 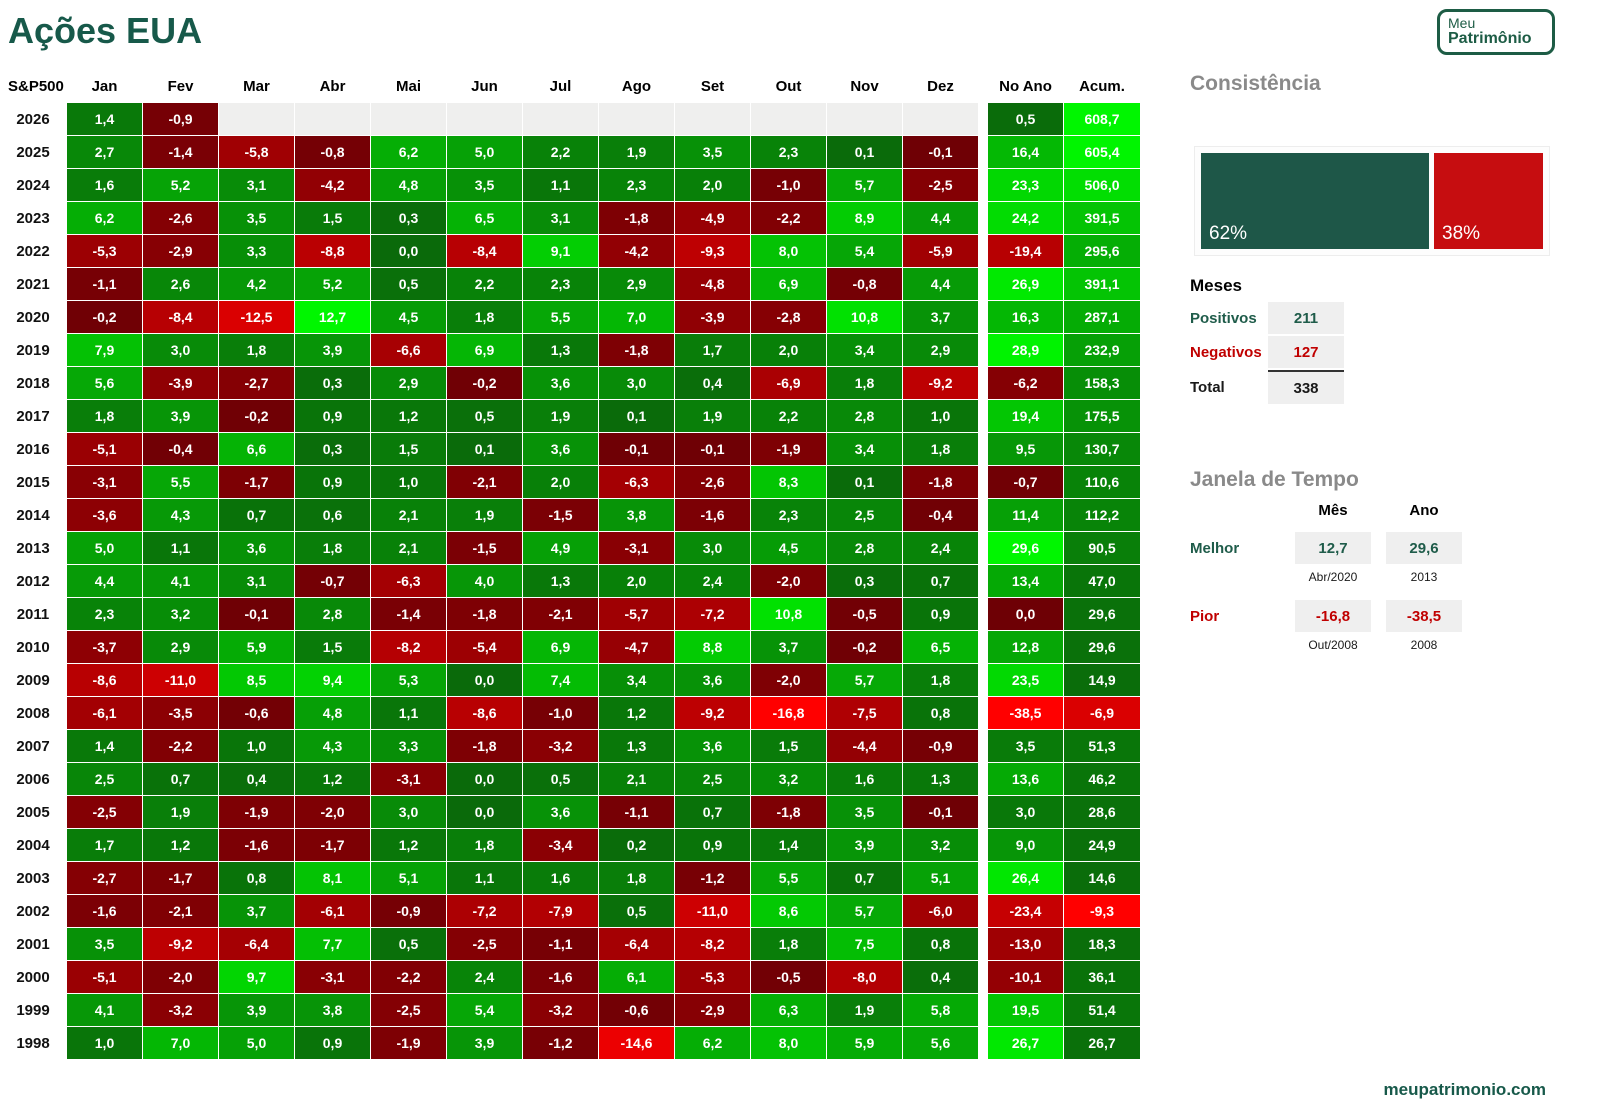 What do you see at coordinates (1102, 944) in the screenshot?
I see `acum-cell: 18,3` at bounding box center [1102, 944].